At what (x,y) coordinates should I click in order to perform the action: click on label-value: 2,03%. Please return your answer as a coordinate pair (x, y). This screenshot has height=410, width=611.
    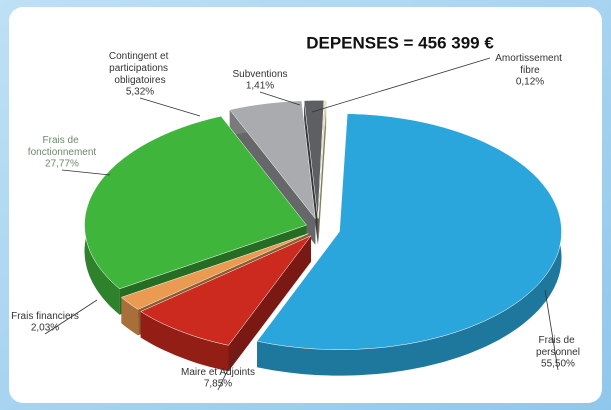
    Looking at the image, I should click on (45, 328).